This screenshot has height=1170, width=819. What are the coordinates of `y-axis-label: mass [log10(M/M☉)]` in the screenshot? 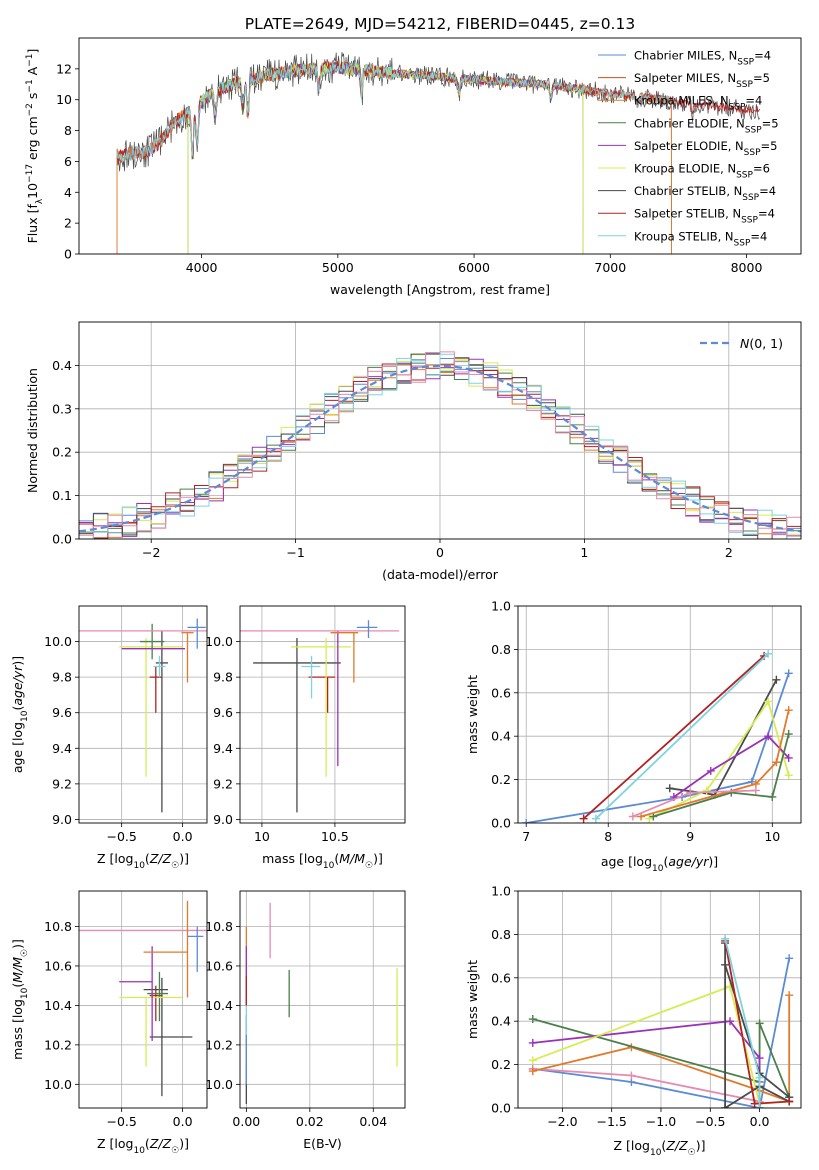 It's located at (20, 999).